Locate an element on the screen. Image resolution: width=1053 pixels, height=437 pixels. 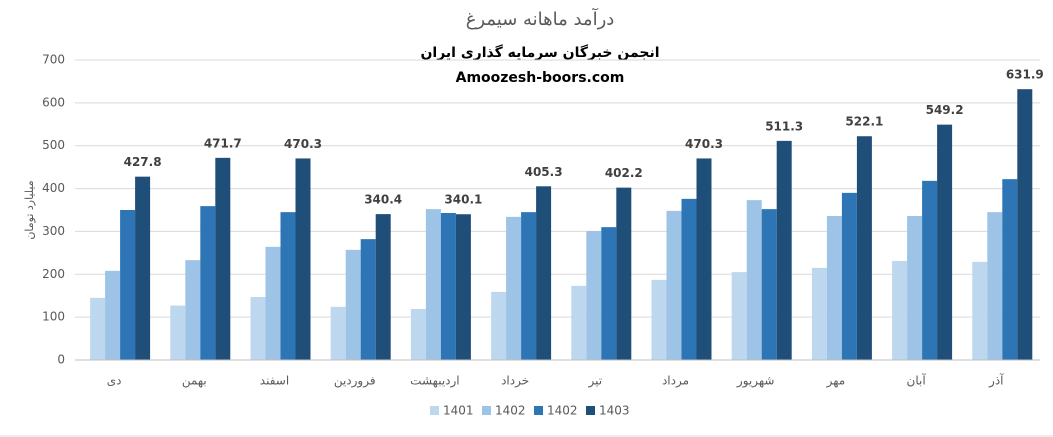
y-tick-label: 100 is located at coordinates (53, 317).